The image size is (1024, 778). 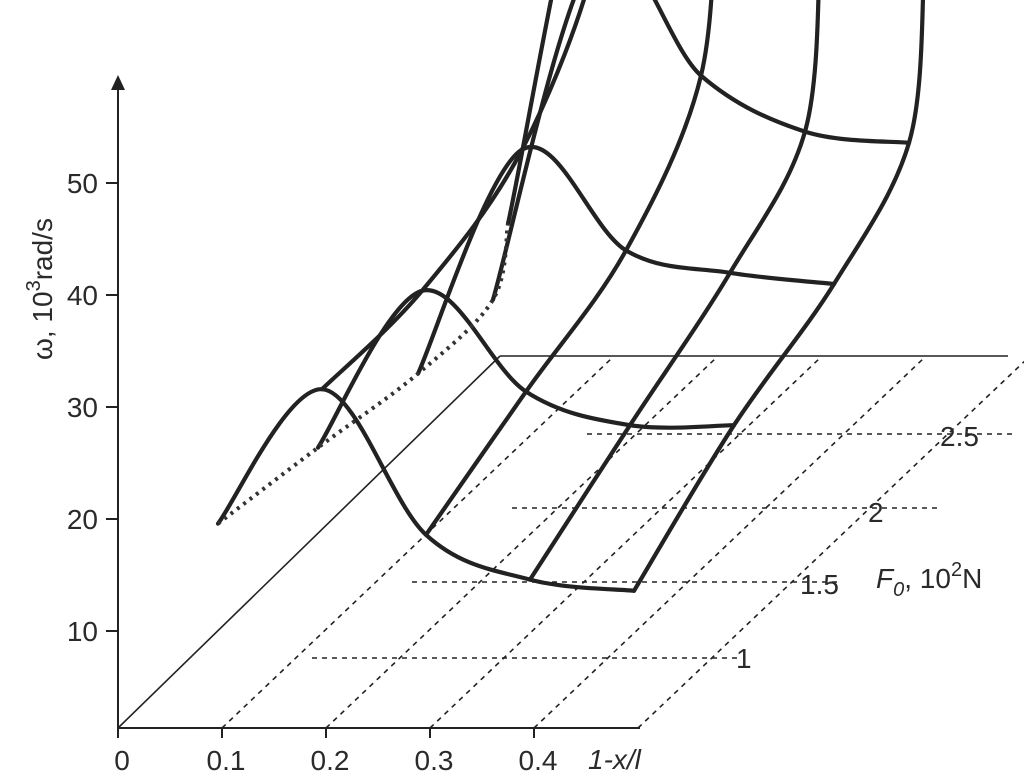 What do you see at coordinates (819, 584) in the screenshot?
I see `z-tick-label: 1.5` at bounding box center [819, 584].